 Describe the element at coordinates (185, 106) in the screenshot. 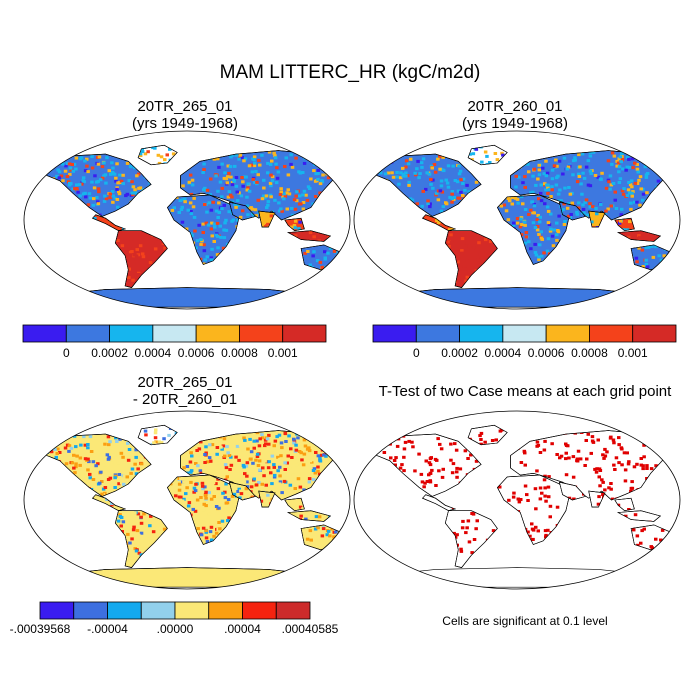

I see `panel-case1-title-line1: 20TR_265_01` at that location.